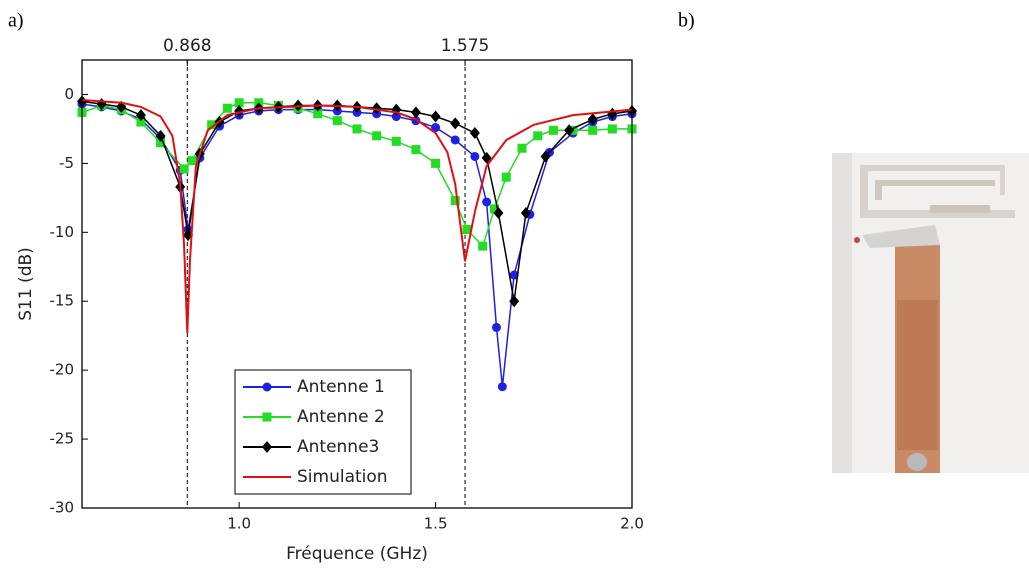 Image resolution: width=1029 pixels, height=583 pixels. I want to click on x-axis-title: Fréquence (GHz), so click(357, 554).